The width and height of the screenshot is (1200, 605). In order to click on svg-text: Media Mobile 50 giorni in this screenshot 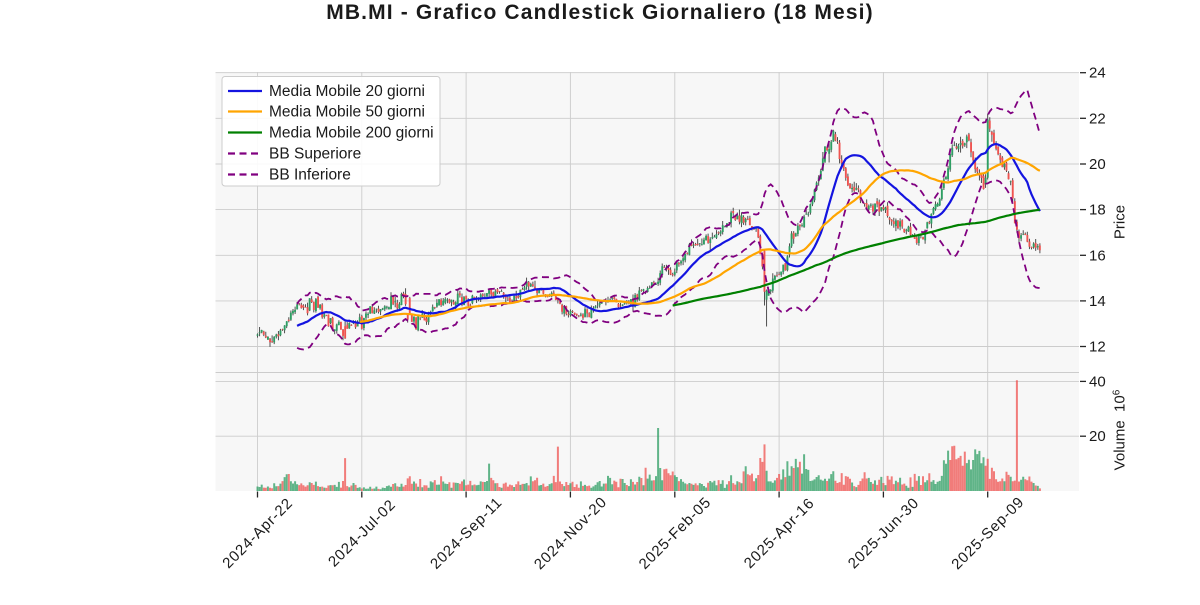, I will do `click(347, 112)`.